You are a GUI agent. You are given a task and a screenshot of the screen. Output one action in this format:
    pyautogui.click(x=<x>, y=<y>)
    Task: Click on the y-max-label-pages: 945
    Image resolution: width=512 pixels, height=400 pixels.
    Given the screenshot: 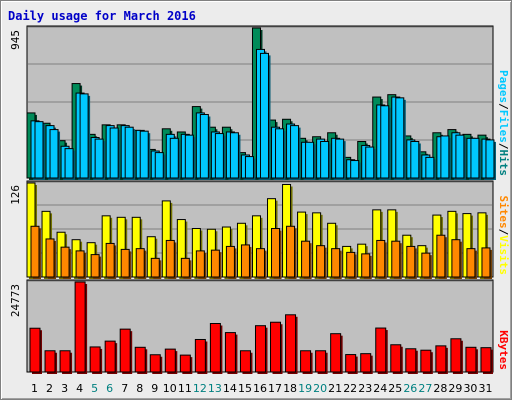 What is the action you would take?
    pyautogui.click(x=15, y=40)
    